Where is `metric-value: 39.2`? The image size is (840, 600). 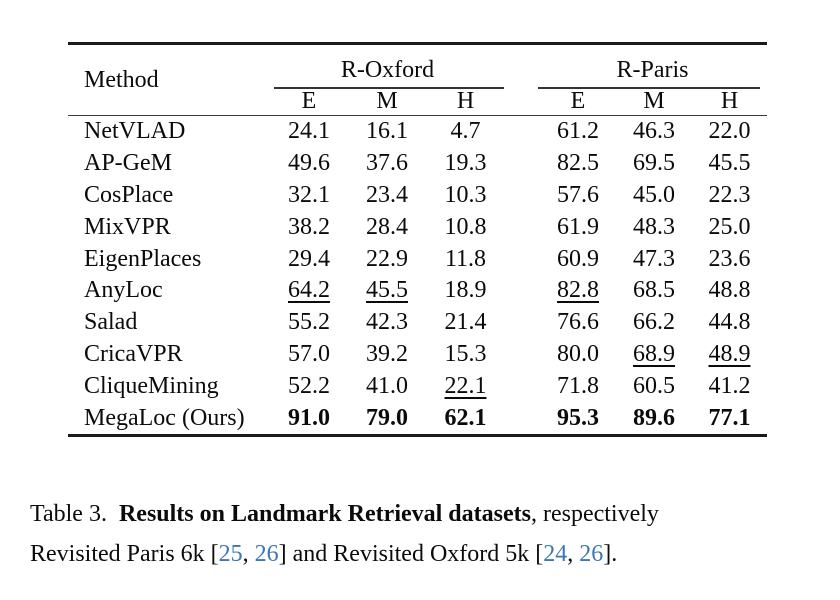 metric-value: 39.2 is located at coordinates (387, 353).